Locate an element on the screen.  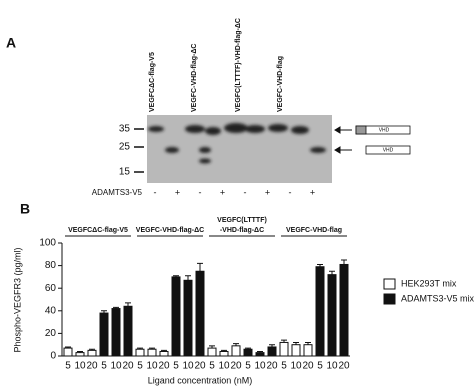
marker-dashes is located at coordinates (139, 150).